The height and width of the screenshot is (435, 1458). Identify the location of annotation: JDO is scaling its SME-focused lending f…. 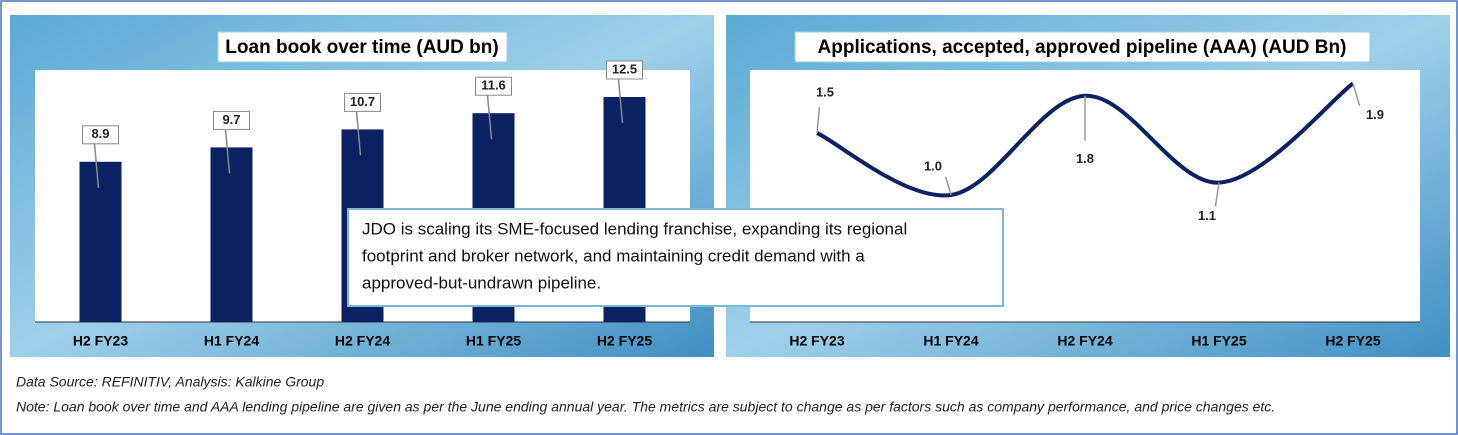
(634, 228).